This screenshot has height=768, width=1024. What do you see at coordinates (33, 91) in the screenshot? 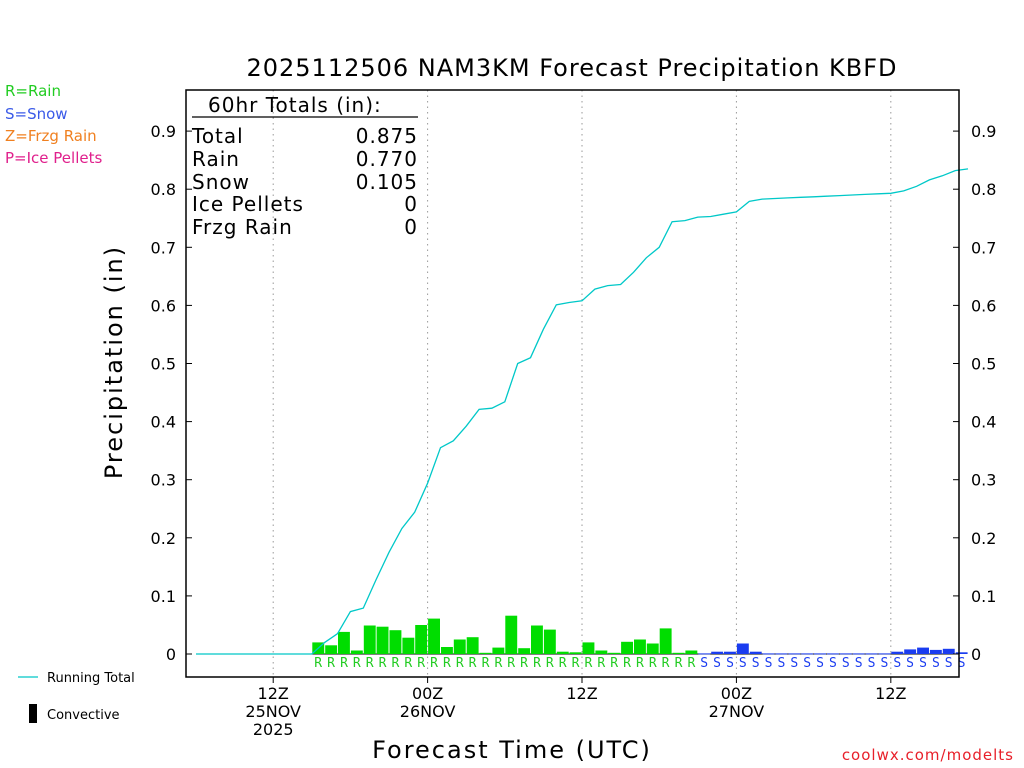
I see `legend-rain: R=Rain` at bounding box center [33, 91].